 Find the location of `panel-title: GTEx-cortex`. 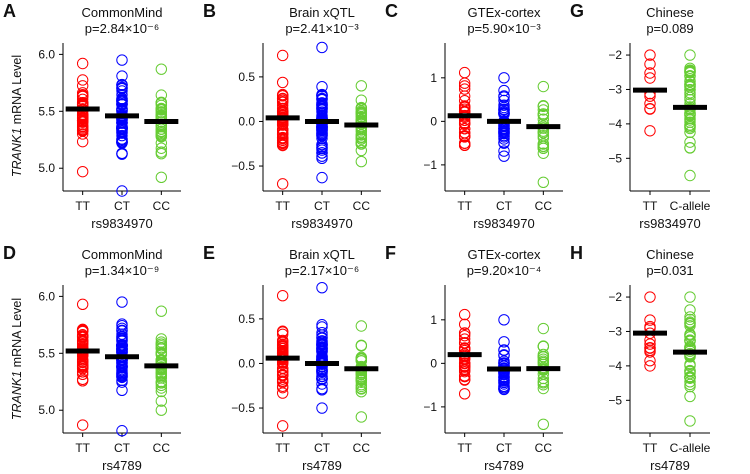

panel-title: GTEx-cortex is located at coordinates (504, 254).